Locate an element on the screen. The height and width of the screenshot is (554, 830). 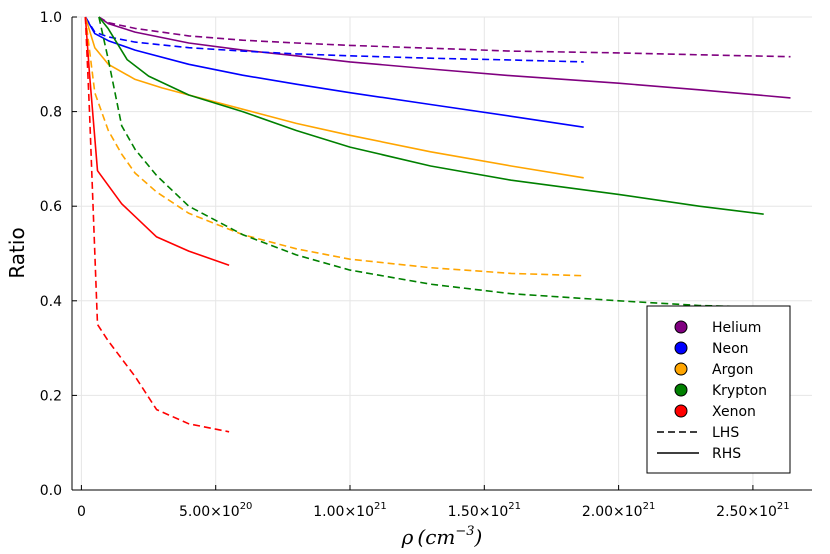
helium-lhs-line is located at coordinates (444, 37).